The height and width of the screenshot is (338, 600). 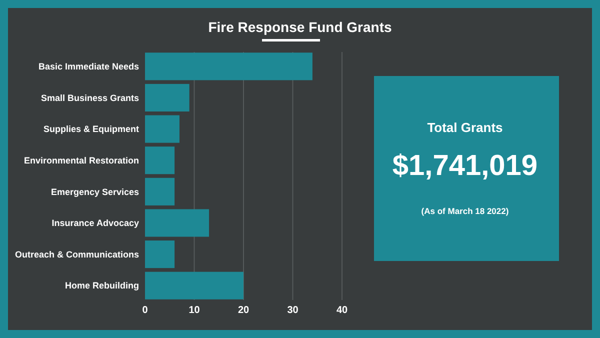 I want to click on y-tick-label: Outreach & Communications, so click(x=76, y=254).